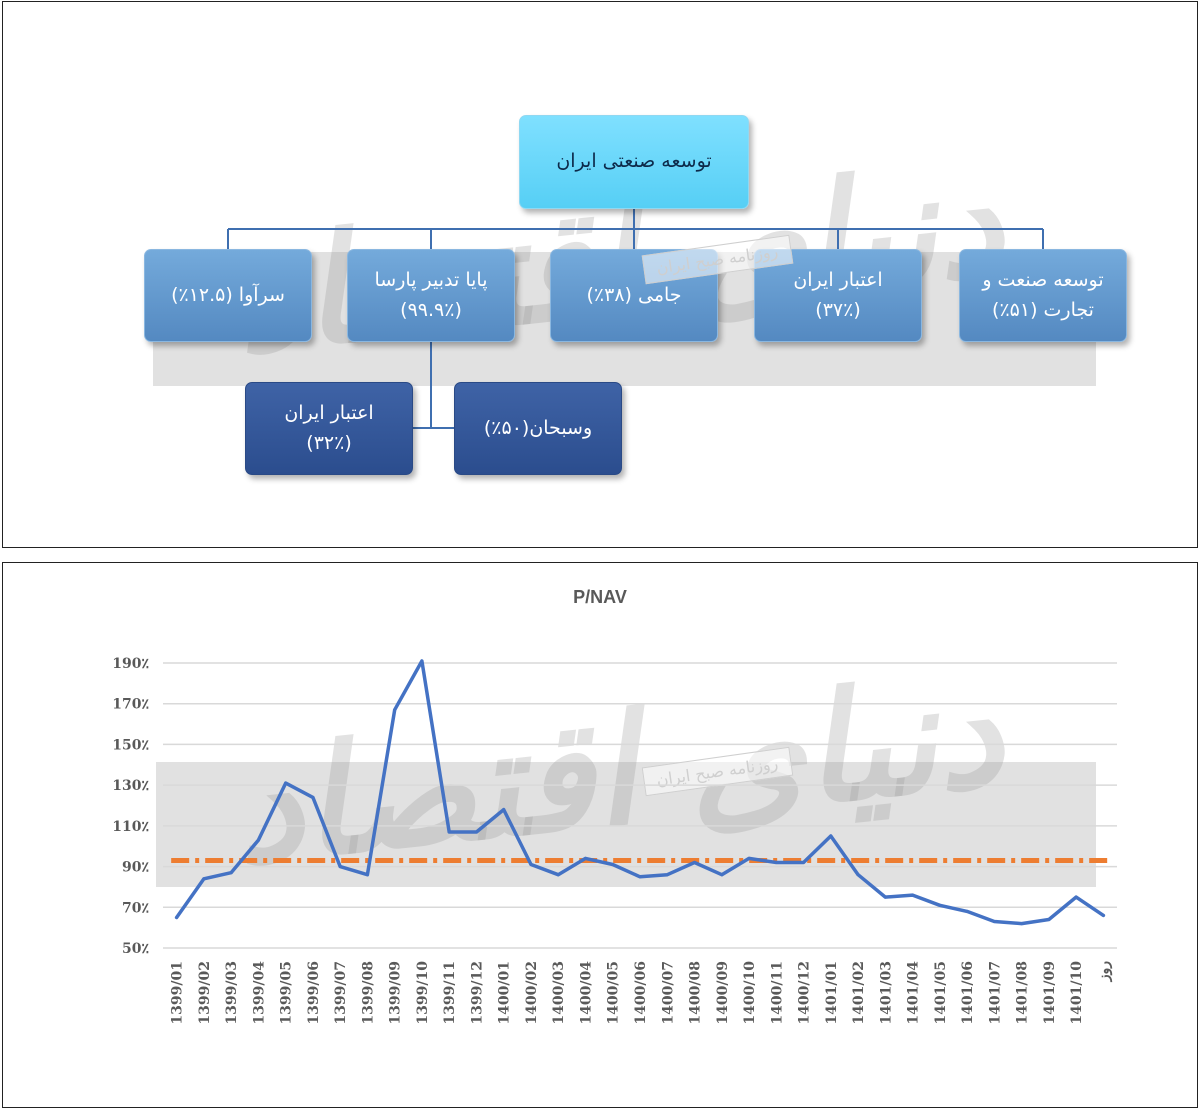  Describe the element at coordinates (968, 993) in the screenshot. I see `x-tick-label: 1401/06` at that location.